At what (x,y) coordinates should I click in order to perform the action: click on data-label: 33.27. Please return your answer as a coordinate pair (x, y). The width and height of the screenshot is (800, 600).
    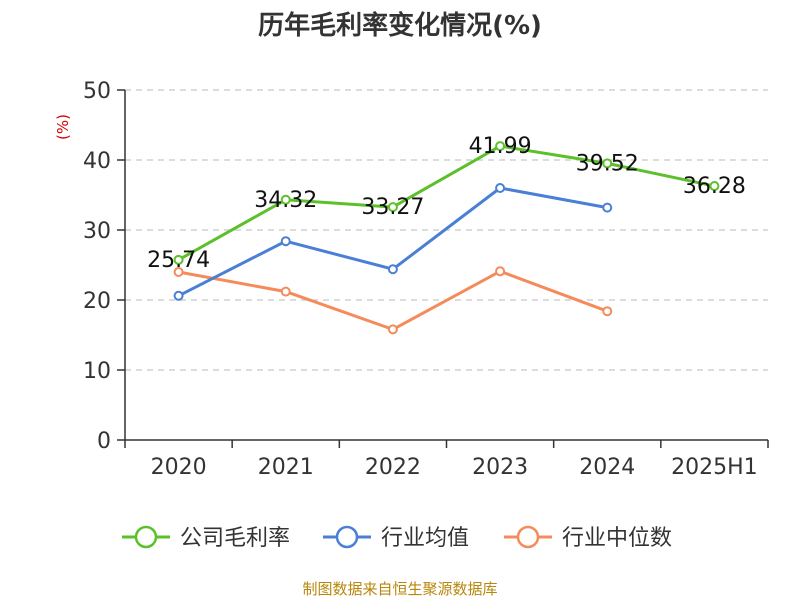
    Looking at the image, I should click on (392, 207).